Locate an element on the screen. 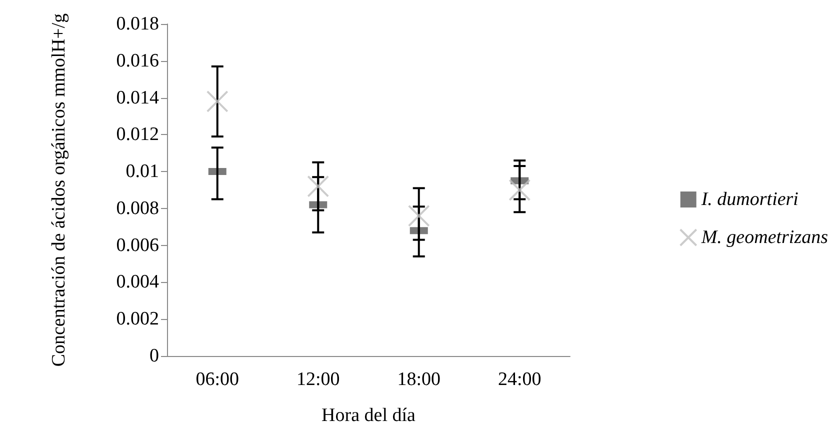  x-tick-label: 06:00 is located at coordinates (218, 379).